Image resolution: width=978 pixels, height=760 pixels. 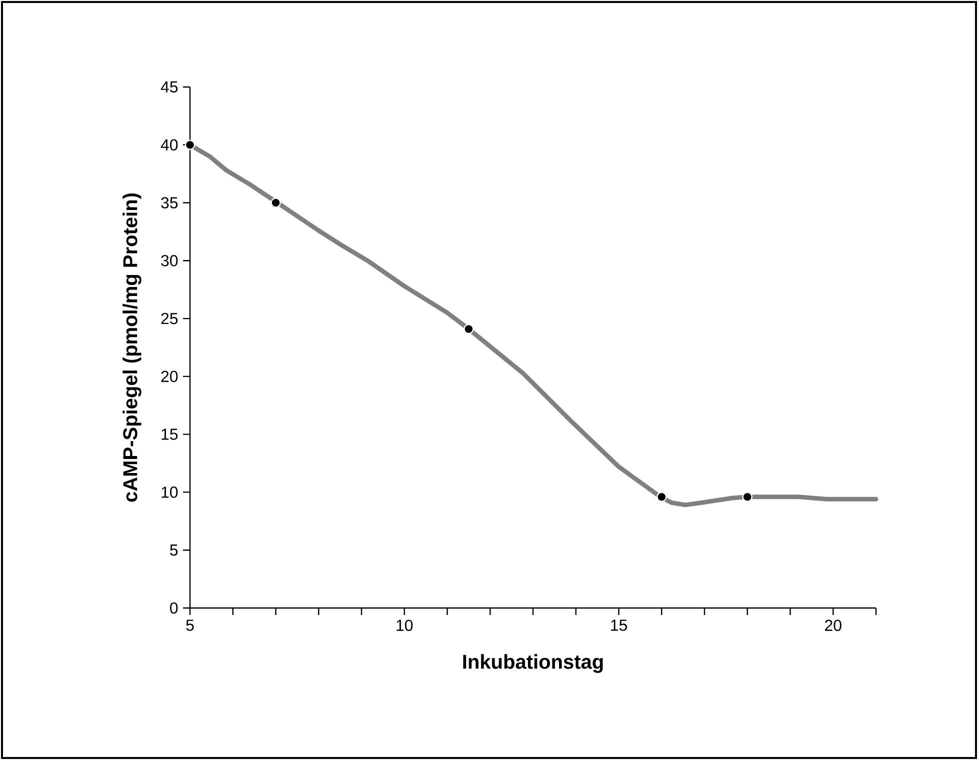 What do you see at coordinates (169, 318) in the screenshot?
I see `y-tick-label: 25` at bounding box center [169, 318].